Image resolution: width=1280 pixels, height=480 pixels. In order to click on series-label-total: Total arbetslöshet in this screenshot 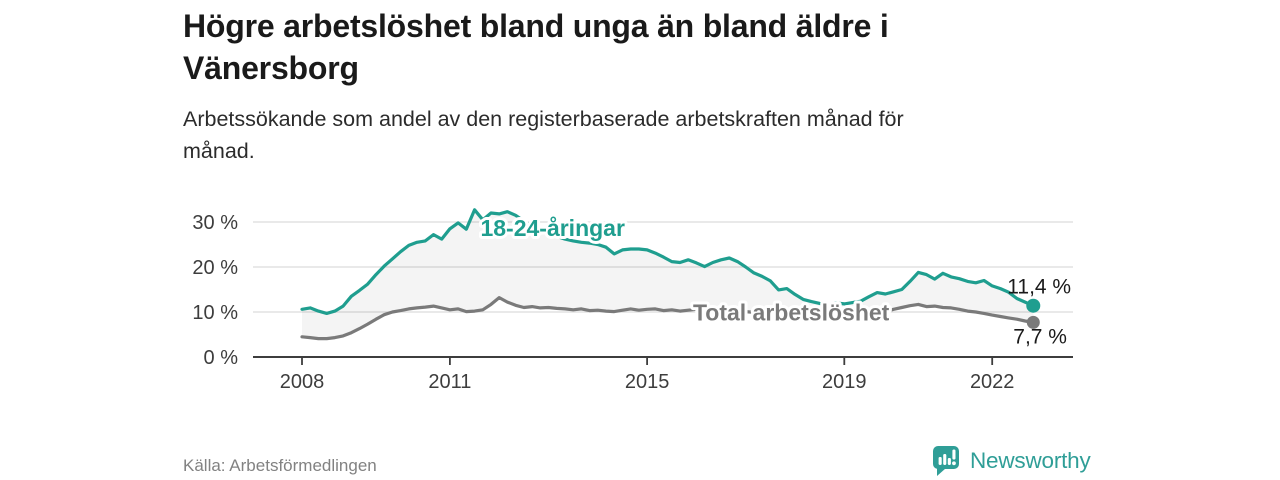, I will do `click(791, 313)`.